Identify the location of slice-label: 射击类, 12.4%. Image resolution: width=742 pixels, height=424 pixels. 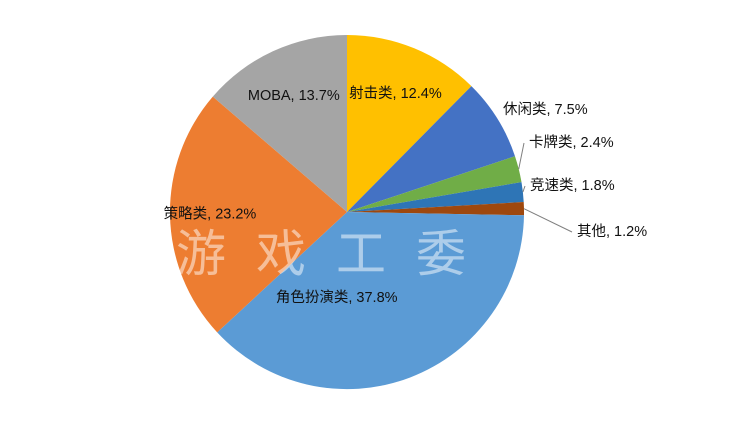
(395, 93).